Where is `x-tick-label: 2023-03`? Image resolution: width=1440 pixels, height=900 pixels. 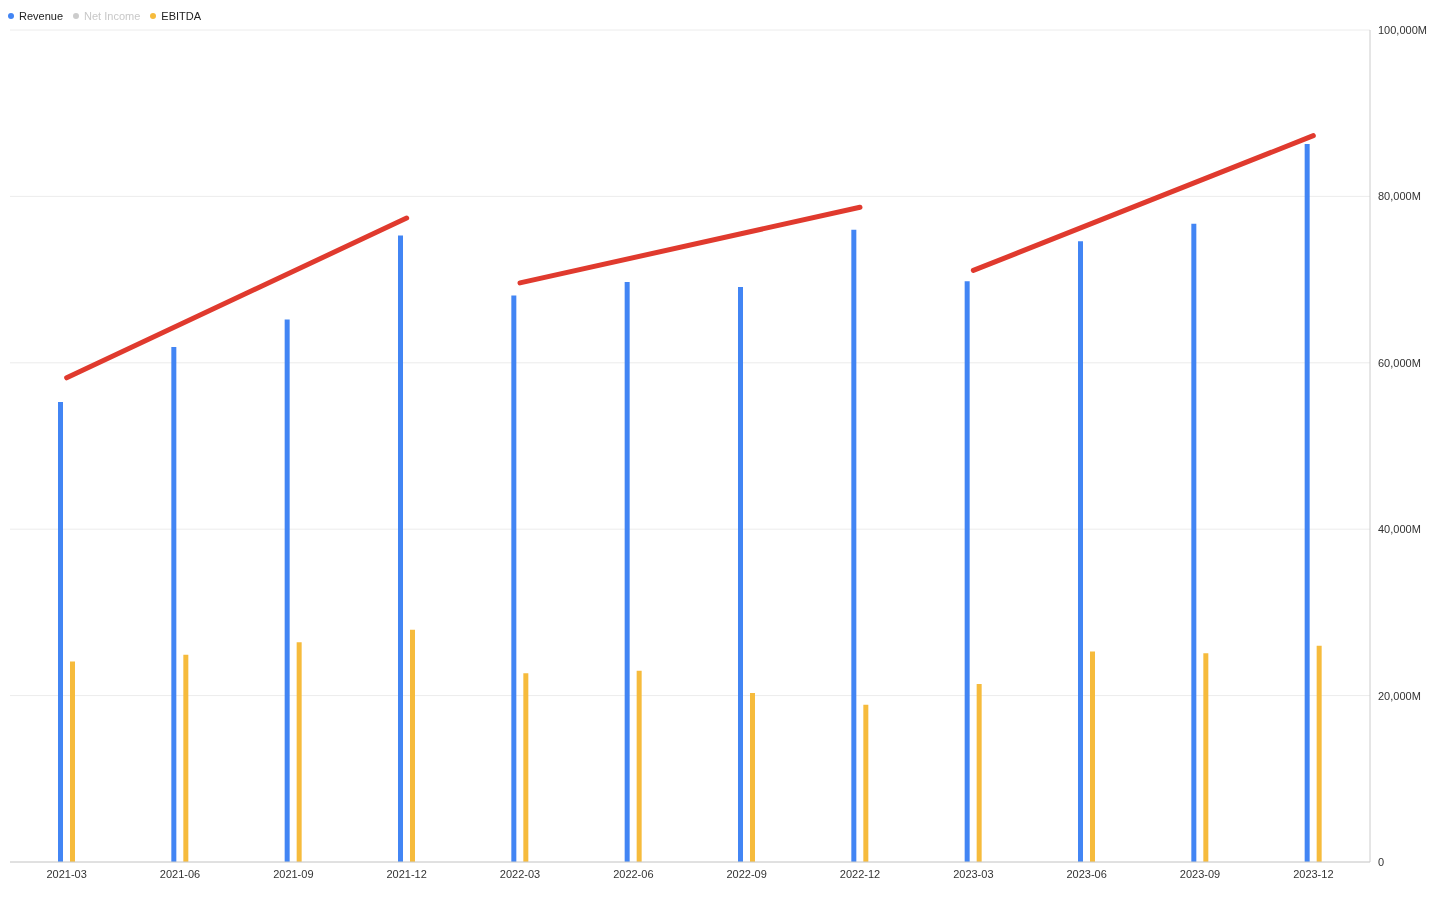
x-tick-label: 2023-03 is located at coordinates (973, 873).